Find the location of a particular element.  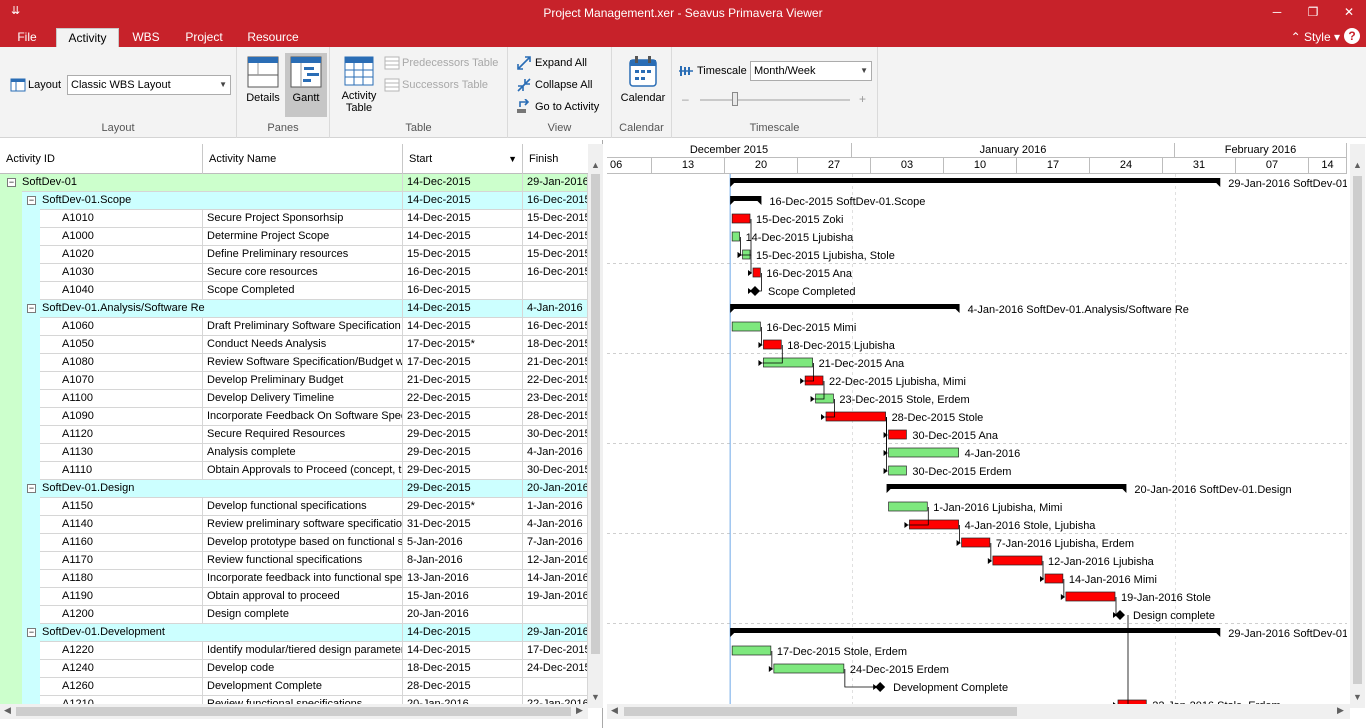

gantt-vertical-scrollbar: ▲ ▼ is located at coordinates (1357, 426).